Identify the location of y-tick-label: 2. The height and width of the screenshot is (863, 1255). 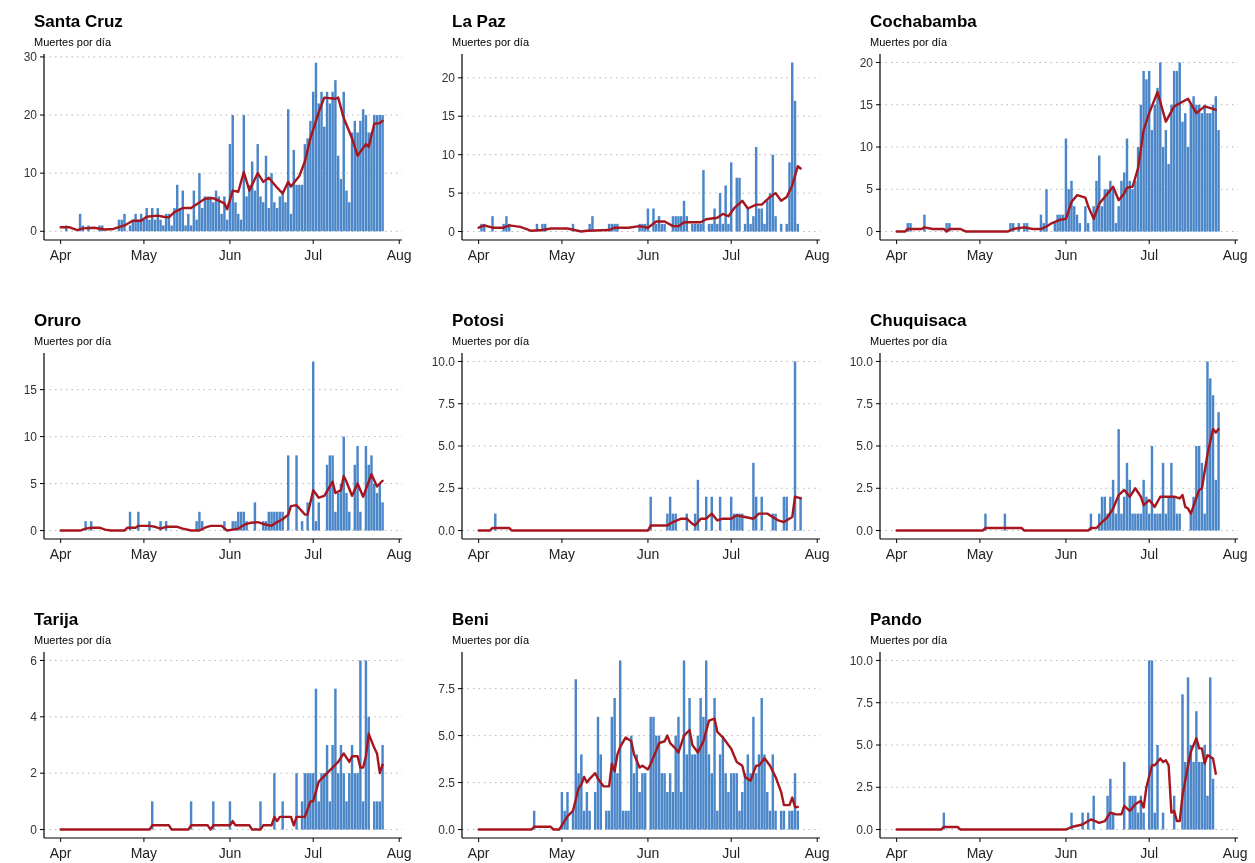
(34, 773).